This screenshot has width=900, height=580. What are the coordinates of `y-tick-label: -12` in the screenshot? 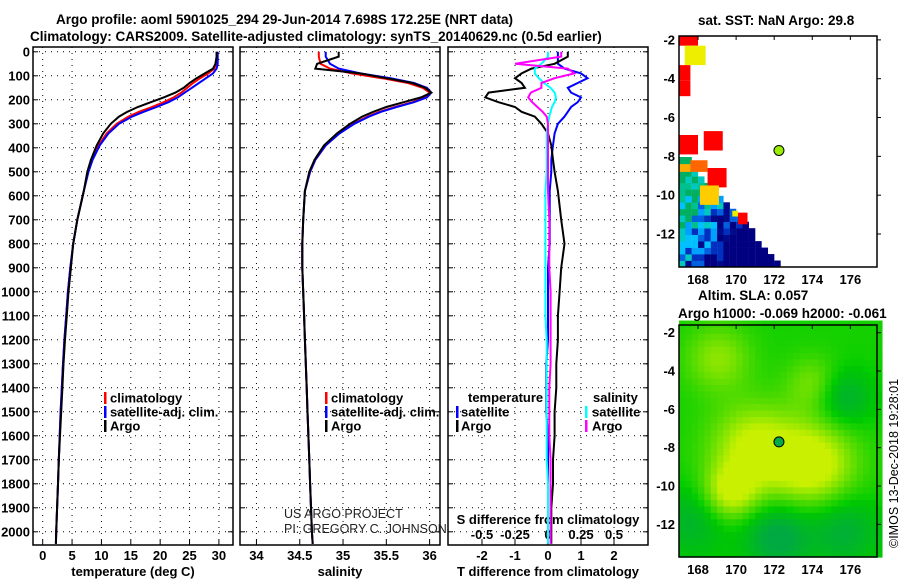 It's located at (665, 524).